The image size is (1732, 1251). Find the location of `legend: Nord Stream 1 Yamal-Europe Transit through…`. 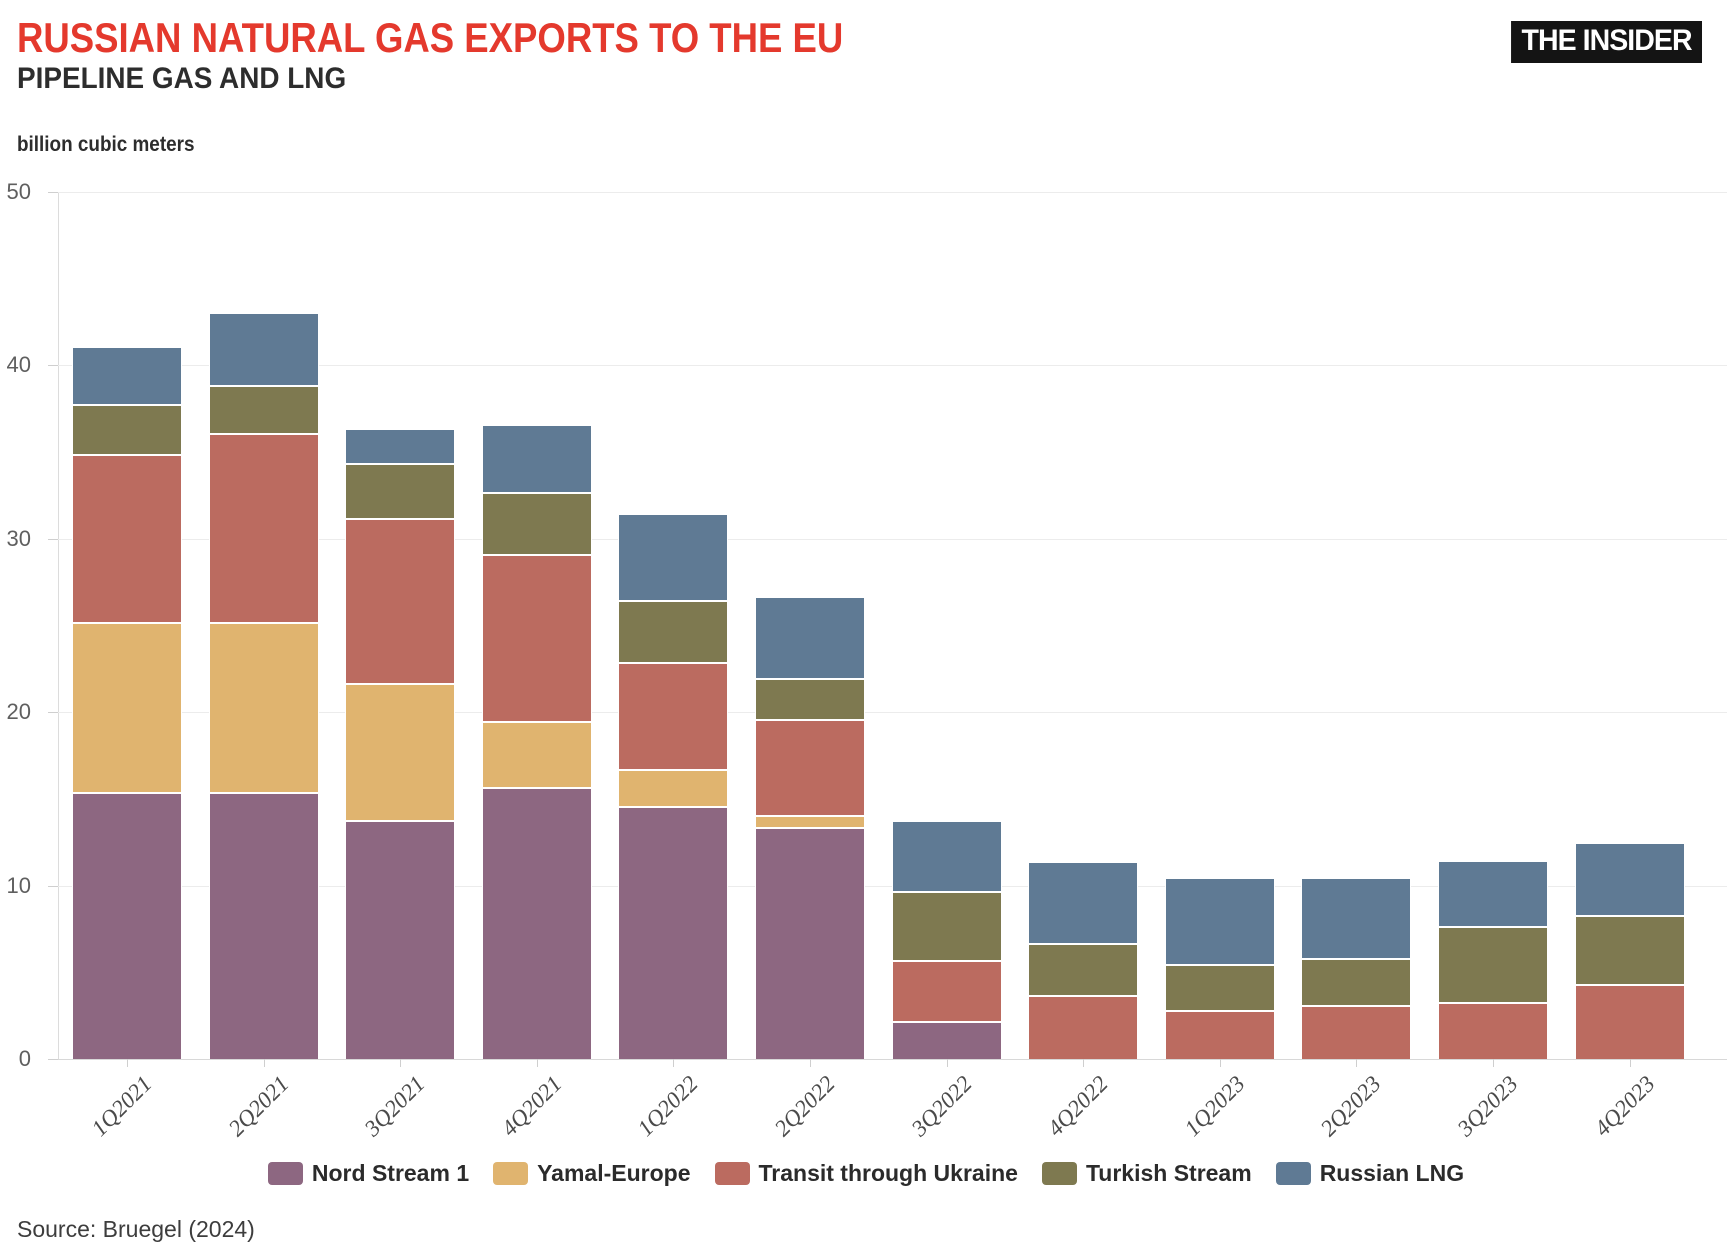

legend: Nord Stream 1 Yamal-Europe Transit through… is located at coordinates (866, 1173).